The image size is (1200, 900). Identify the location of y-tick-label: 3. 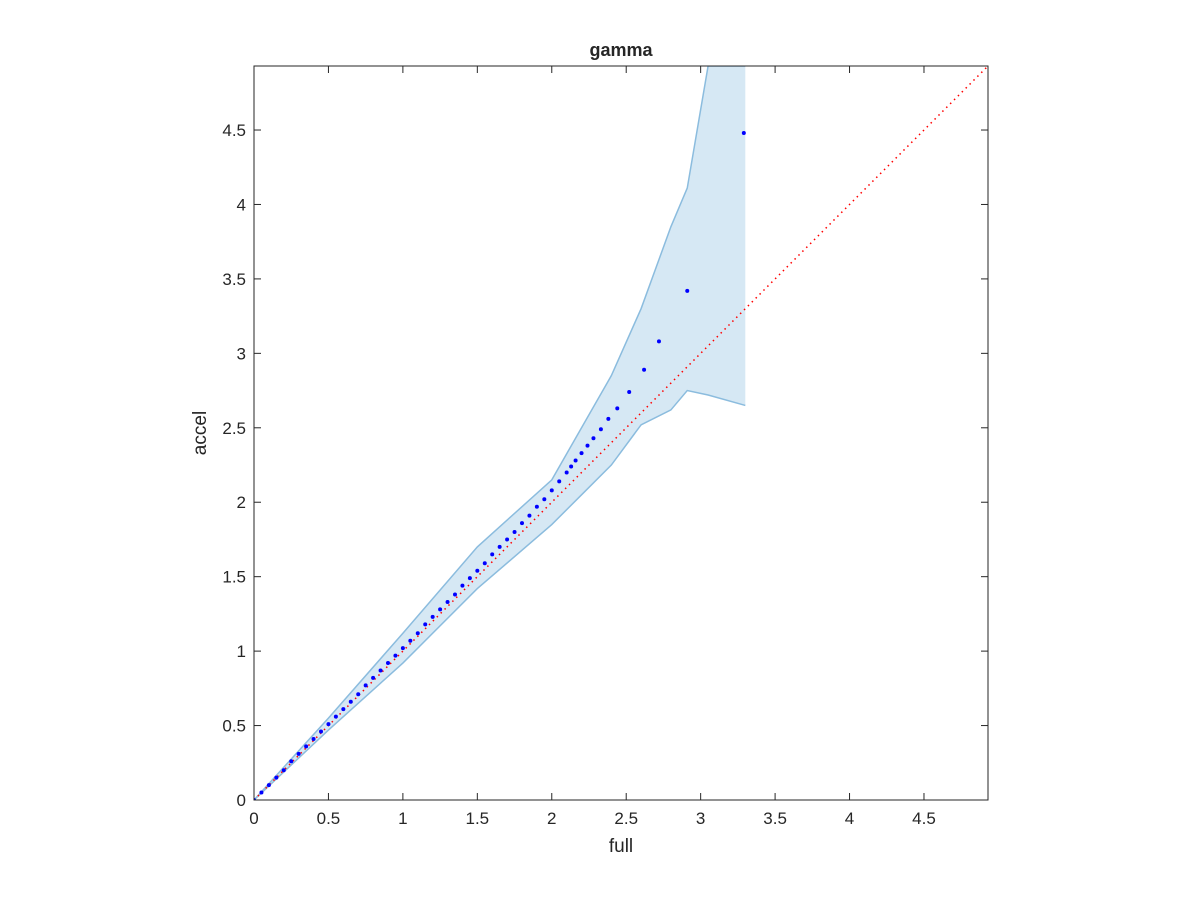
(241, 353).